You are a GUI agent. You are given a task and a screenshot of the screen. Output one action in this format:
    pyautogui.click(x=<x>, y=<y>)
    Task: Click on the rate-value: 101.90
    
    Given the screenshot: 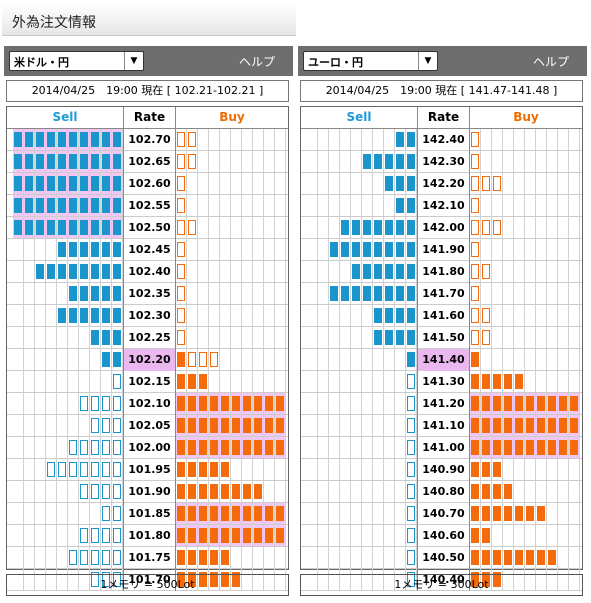 What is the action you would take?
    pyautogui.click(x=149, y=492)
    